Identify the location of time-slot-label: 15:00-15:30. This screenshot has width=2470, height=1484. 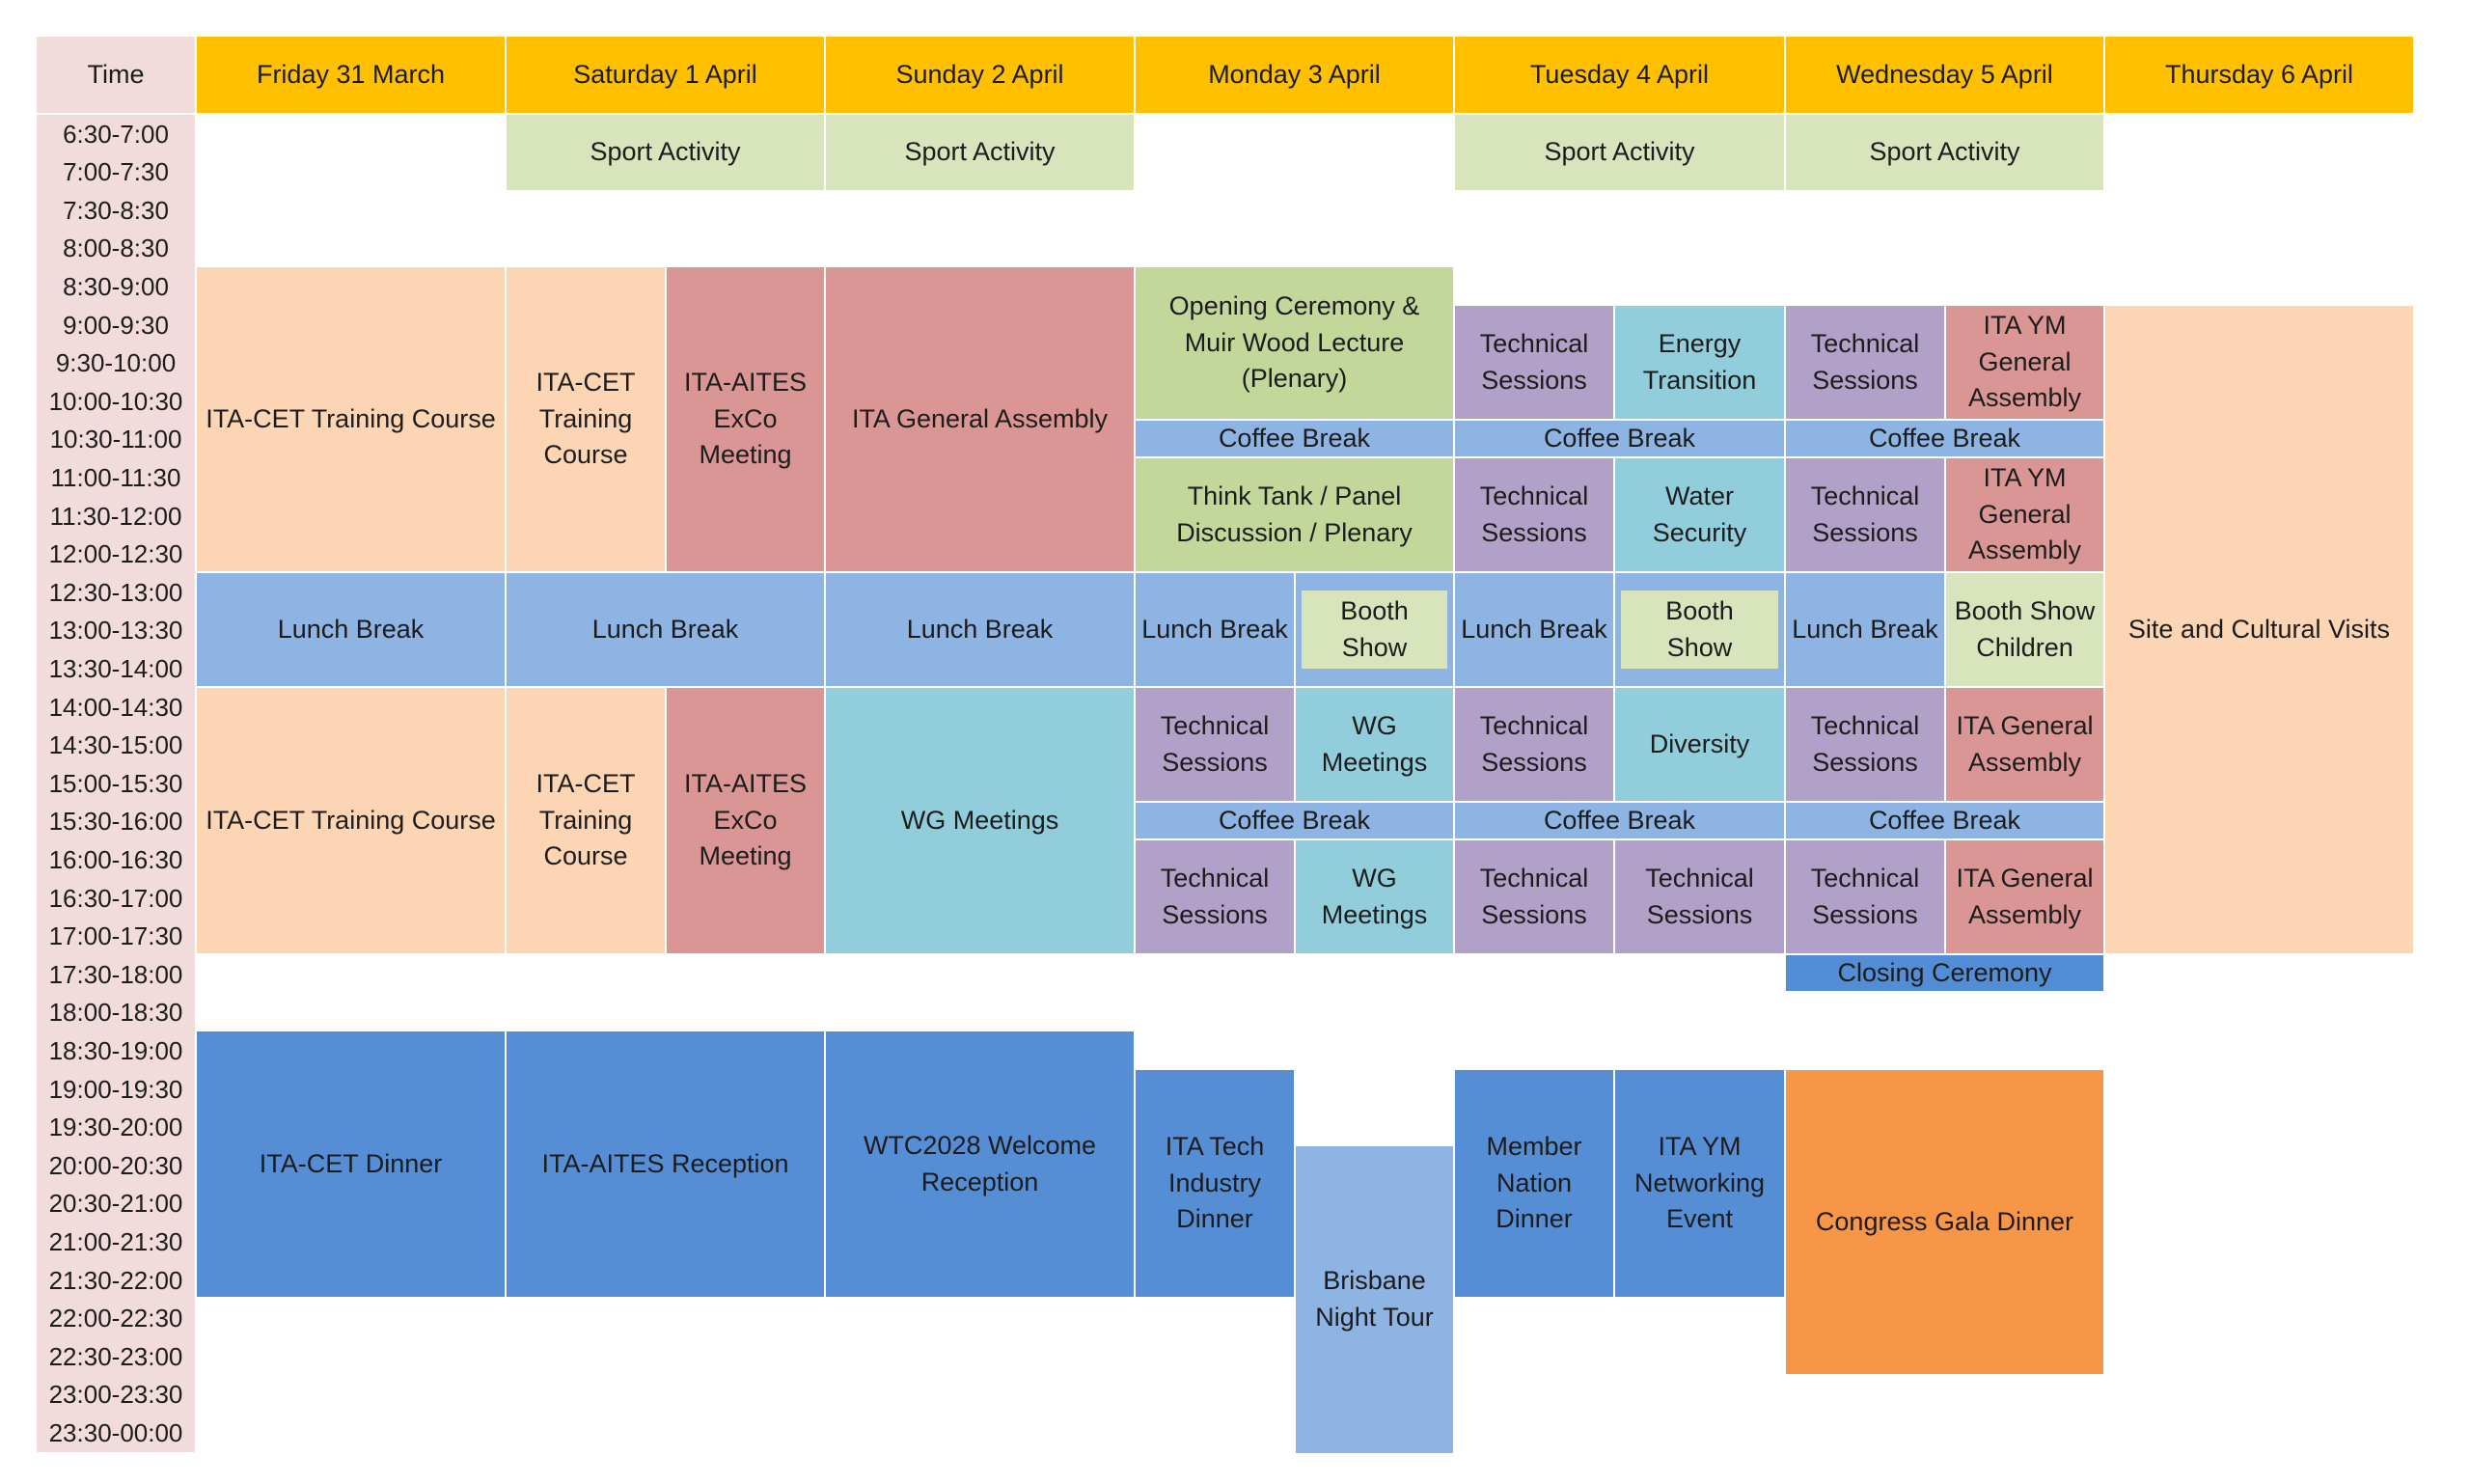
(116, 783).